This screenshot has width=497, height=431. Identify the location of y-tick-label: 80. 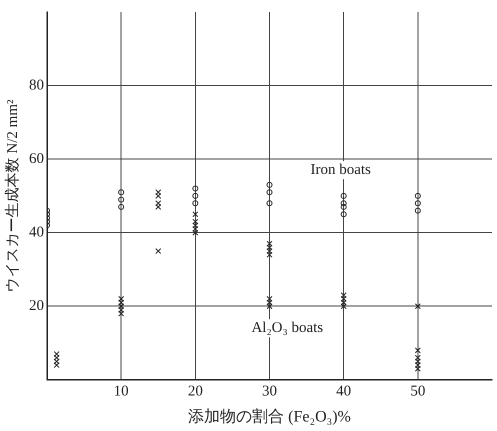
(36, 85).